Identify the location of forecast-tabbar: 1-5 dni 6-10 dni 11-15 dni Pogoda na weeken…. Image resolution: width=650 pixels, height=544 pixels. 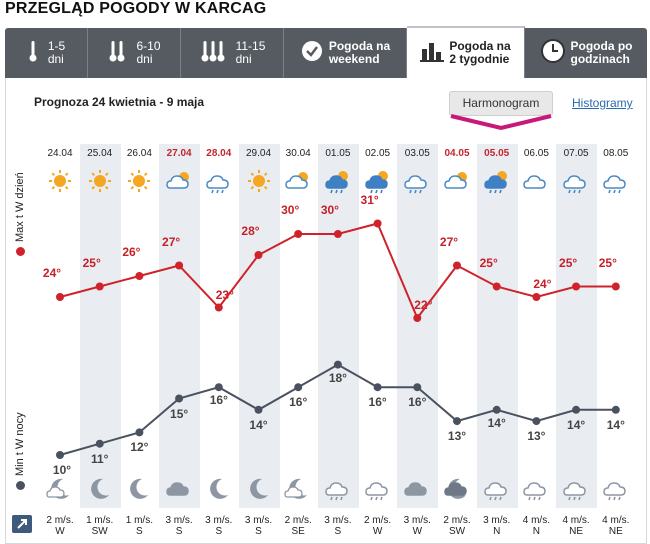
(326, 52).